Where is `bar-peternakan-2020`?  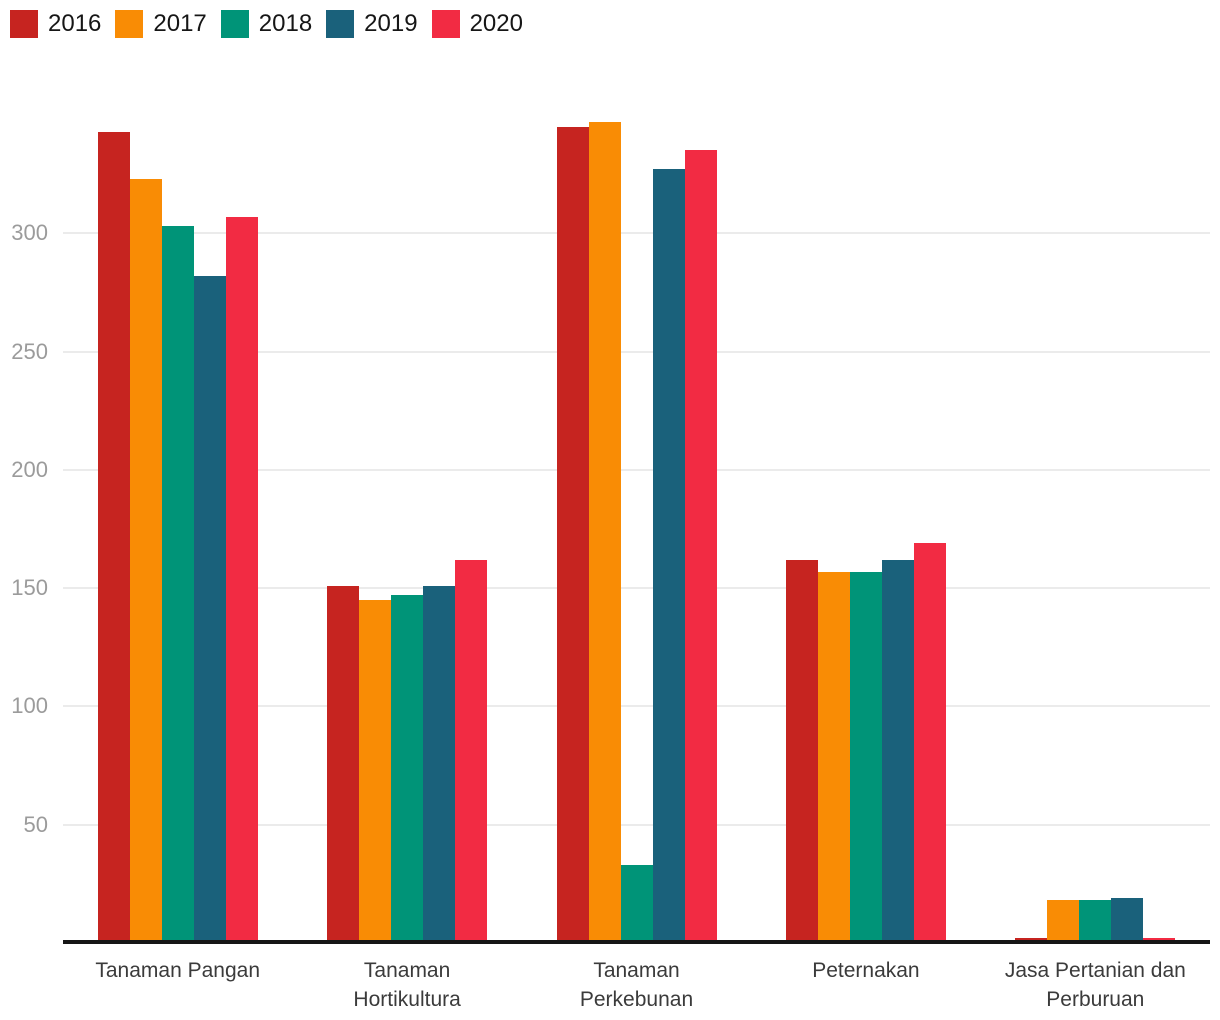
bar-peternakan-2020 is located at coordinates (929, 743).